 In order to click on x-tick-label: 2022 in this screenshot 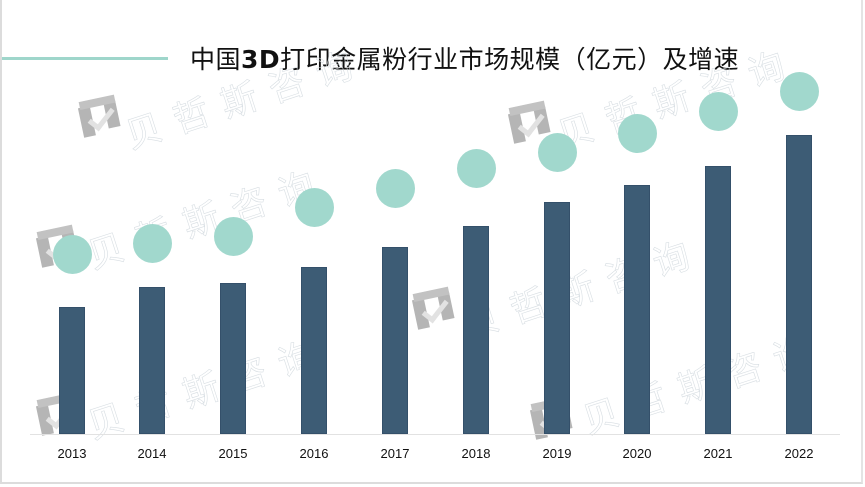, I will do `click(799, 453)`.